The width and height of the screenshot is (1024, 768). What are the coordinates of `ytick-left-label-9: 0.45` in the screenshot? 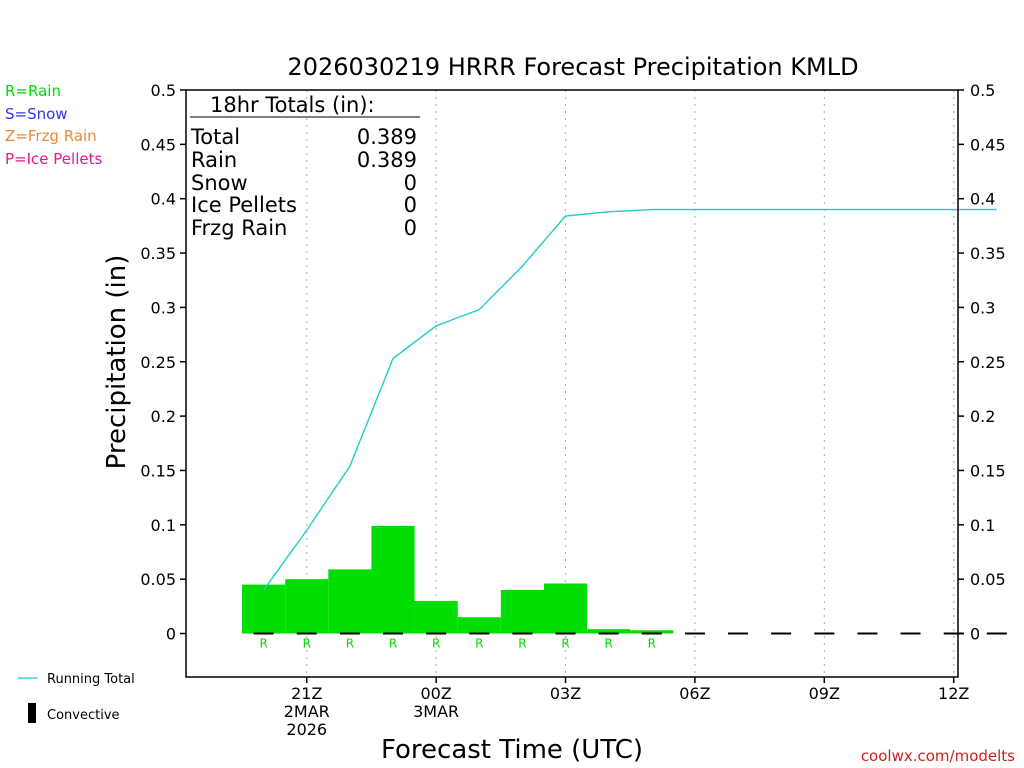 It's located at (158, 144).